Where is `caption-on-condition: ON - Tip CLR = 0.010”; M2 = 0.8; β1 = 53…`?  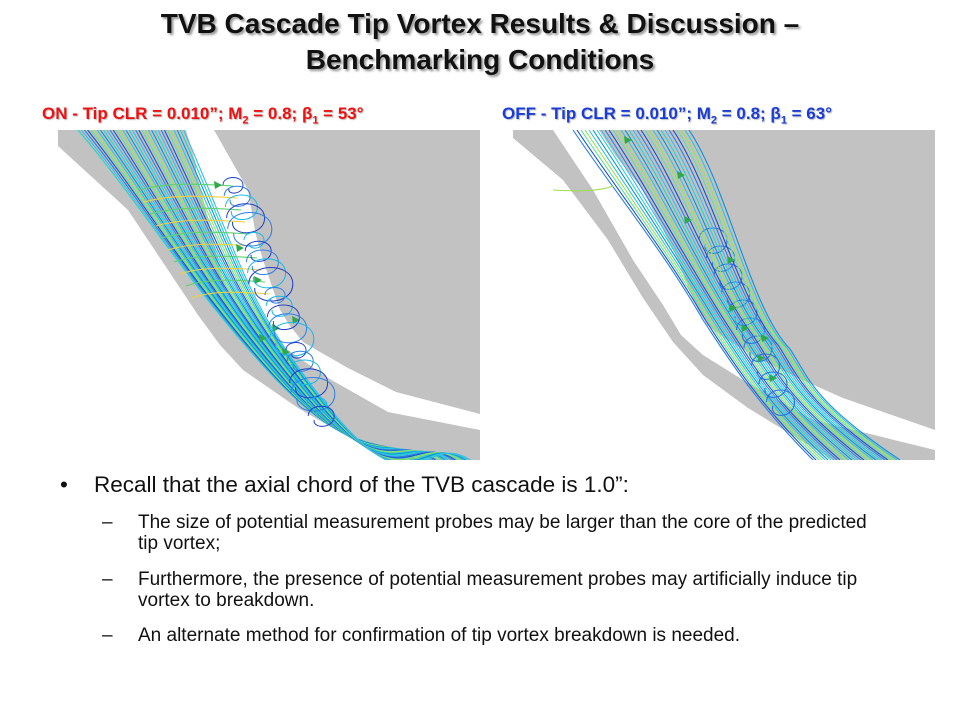 caption-on-condition: ON - Tip CLR = 0.010”; M2 = 0.8; β1 = 53… is located at coordinates (203, 115).